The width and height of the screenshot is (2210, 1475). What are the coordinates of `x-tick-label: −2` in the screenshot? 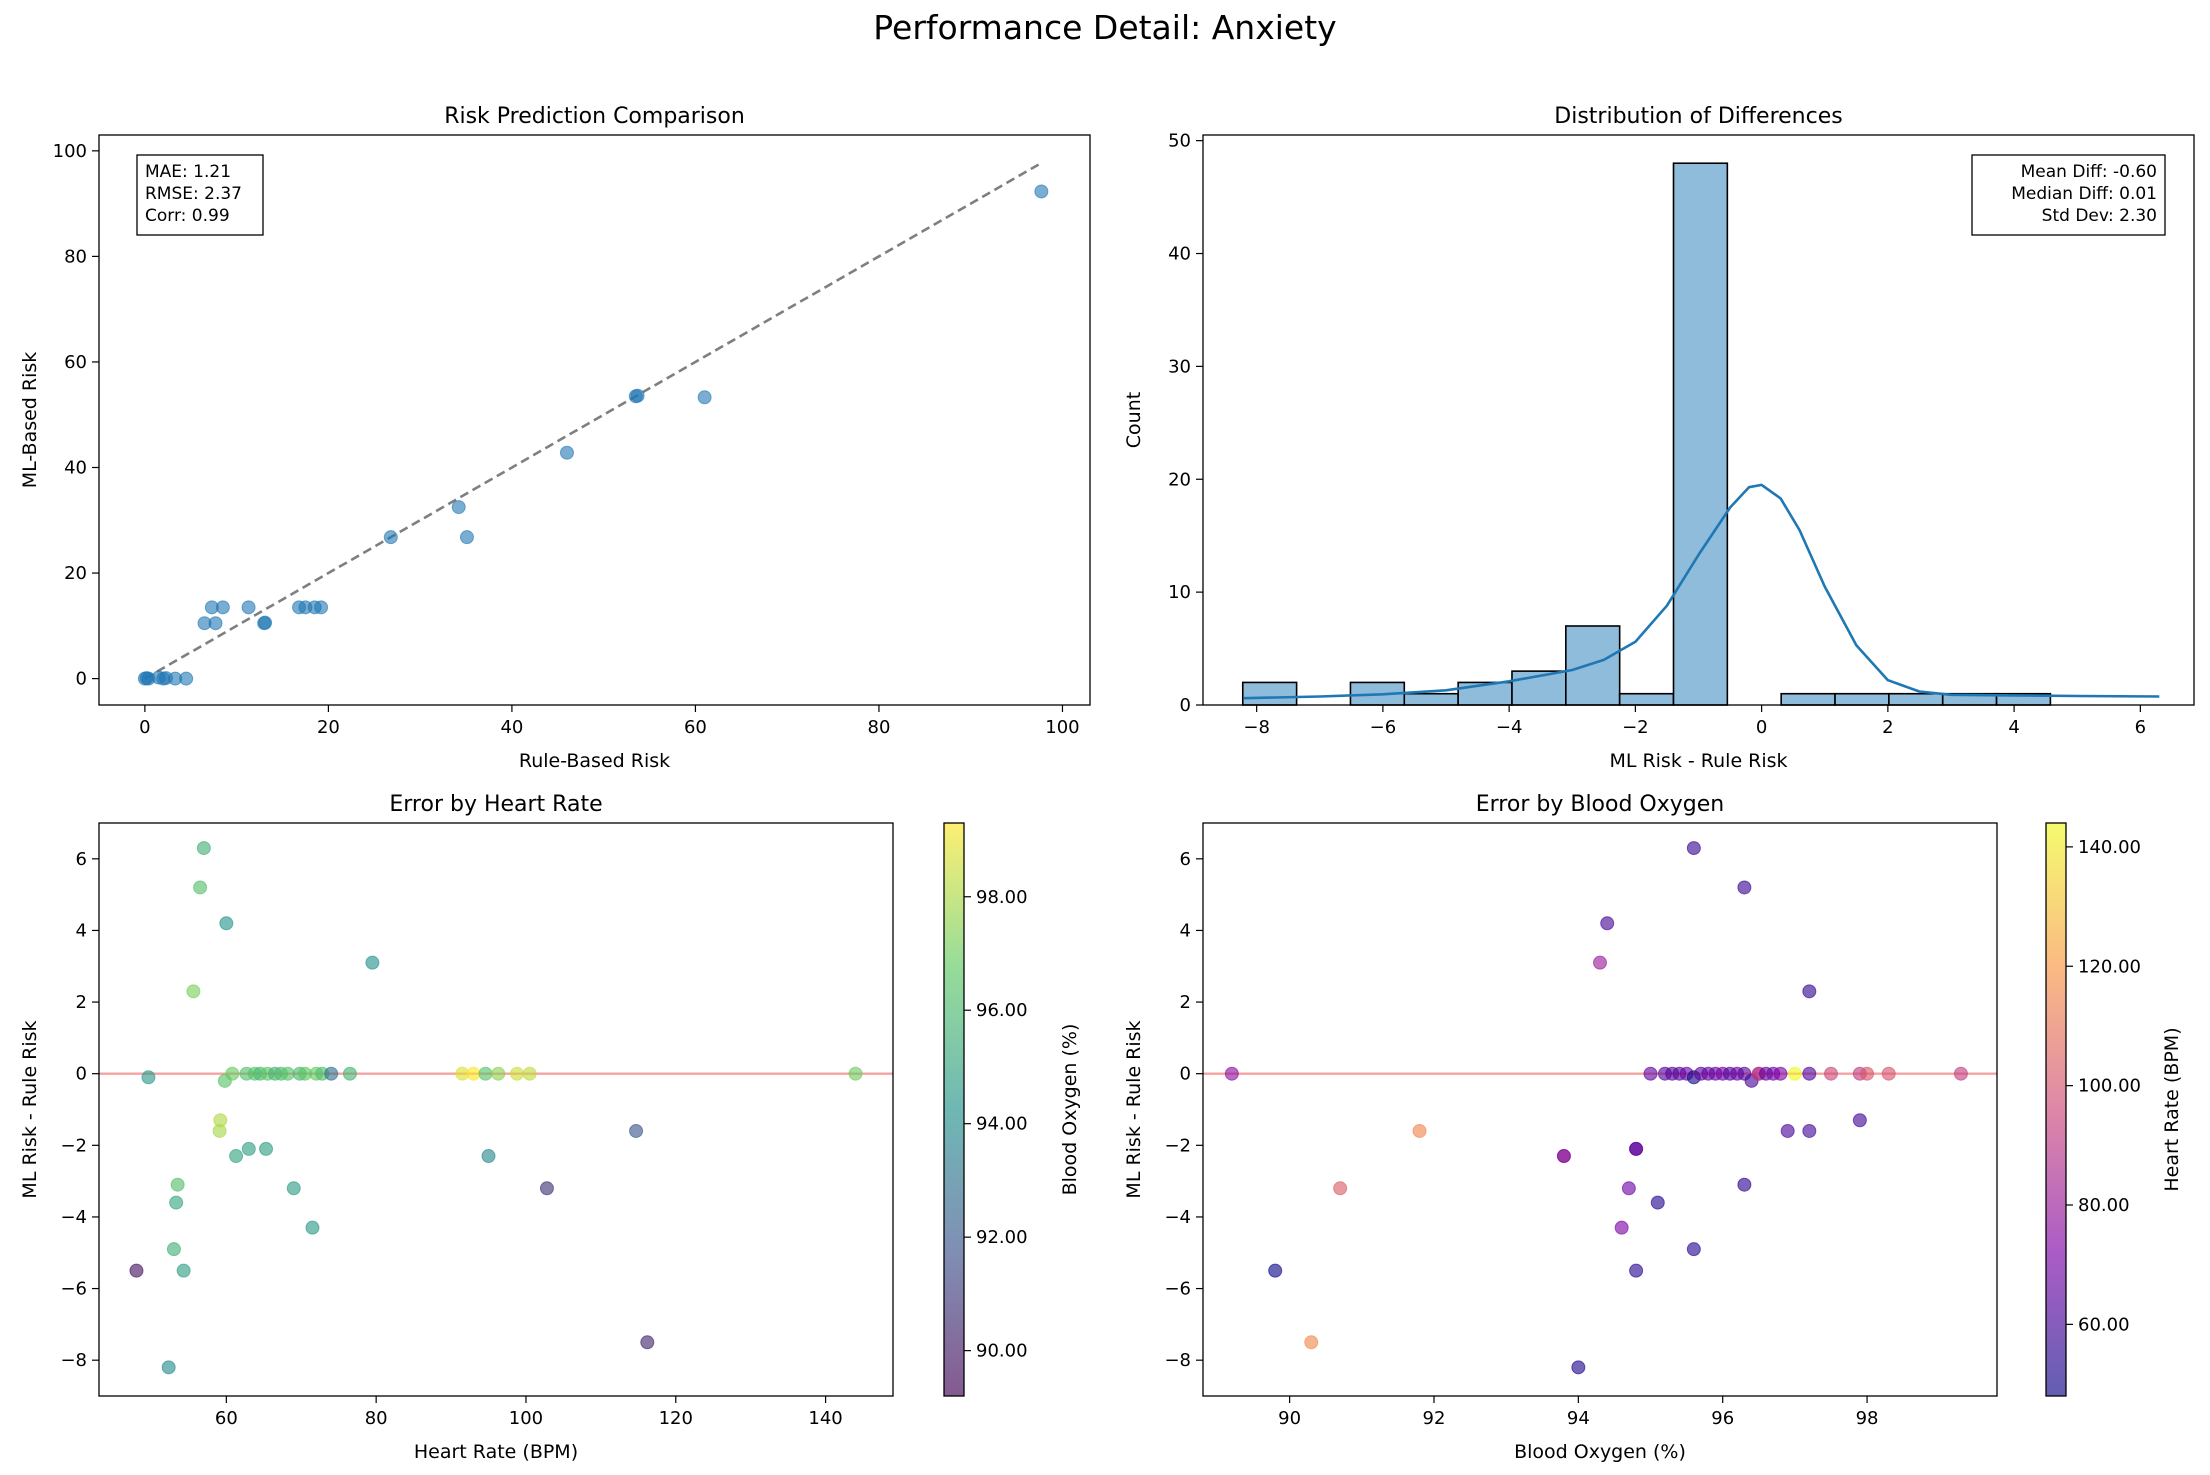 It's located at (1635, 727).